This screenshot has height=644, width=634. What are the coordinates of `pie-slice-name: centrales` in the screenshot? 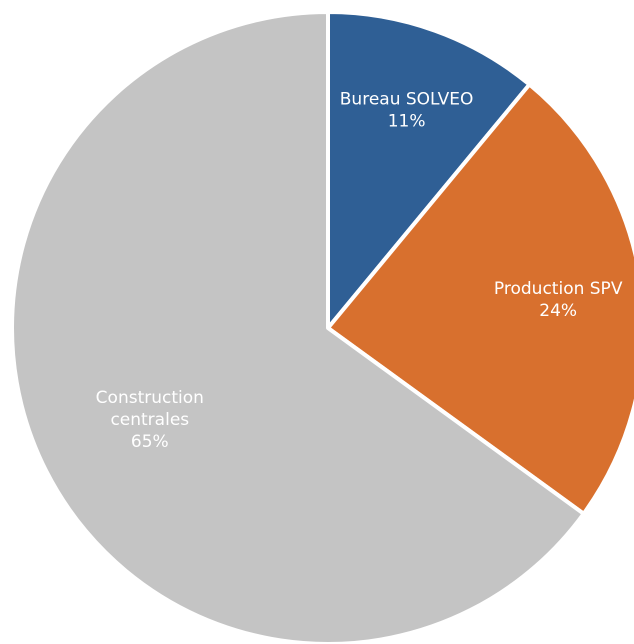 It's located at (149, 420).